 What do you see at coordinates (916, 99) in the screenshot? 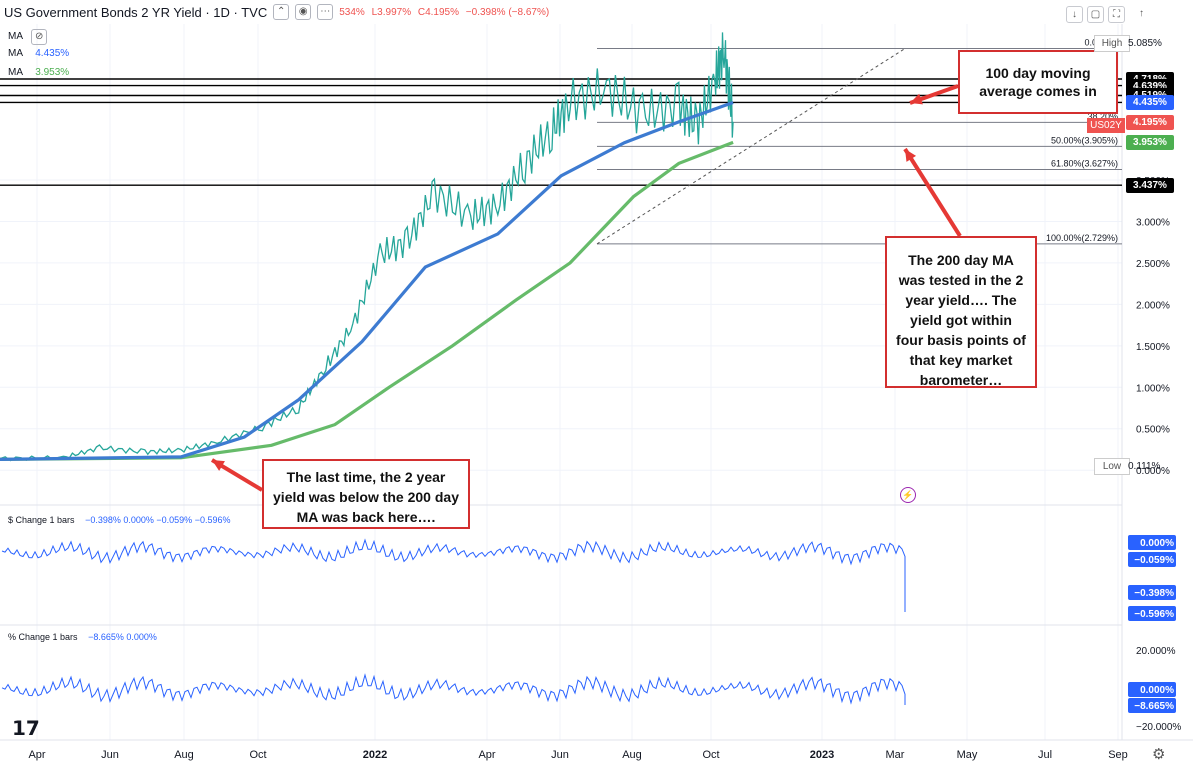
I see `arrow-ma100-head` at bounding box center [916, 99].